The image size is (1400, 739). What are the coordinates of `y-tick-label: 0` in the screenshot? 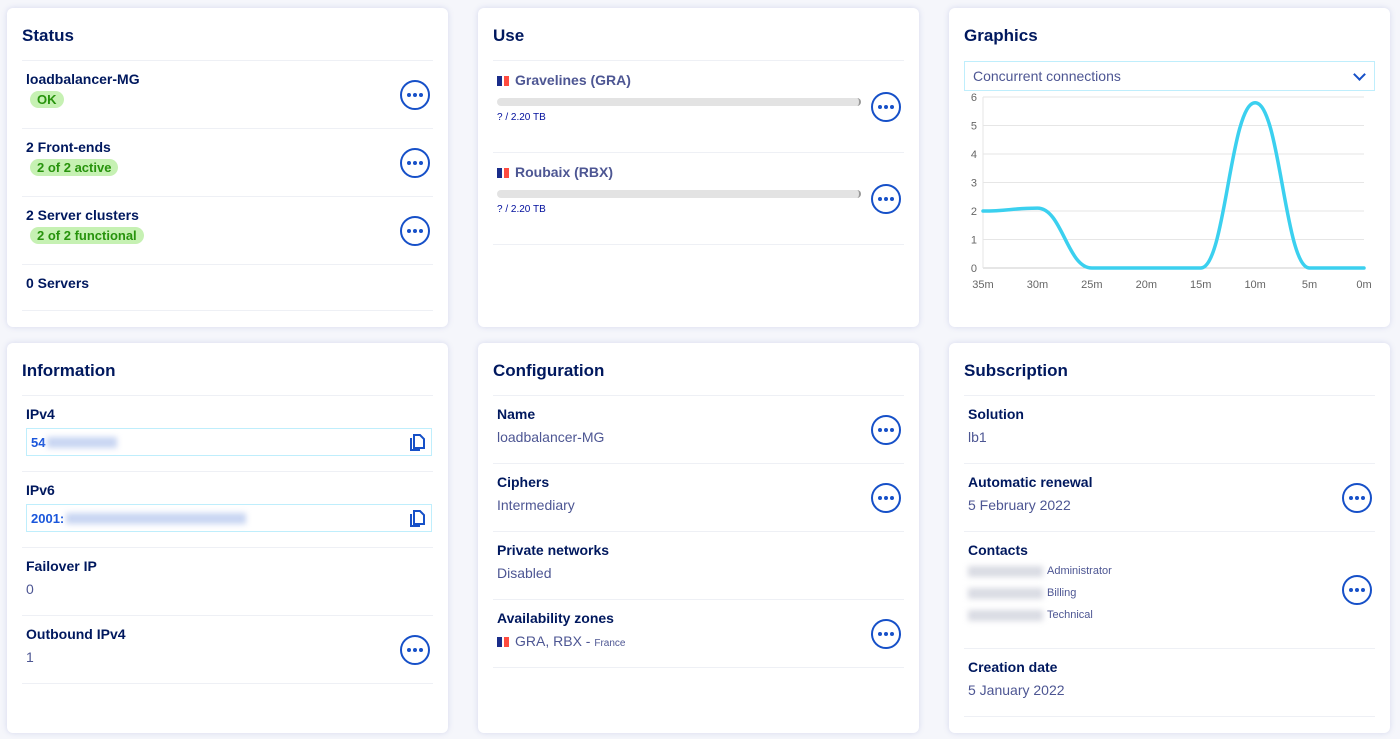 It's located at (974, 269).